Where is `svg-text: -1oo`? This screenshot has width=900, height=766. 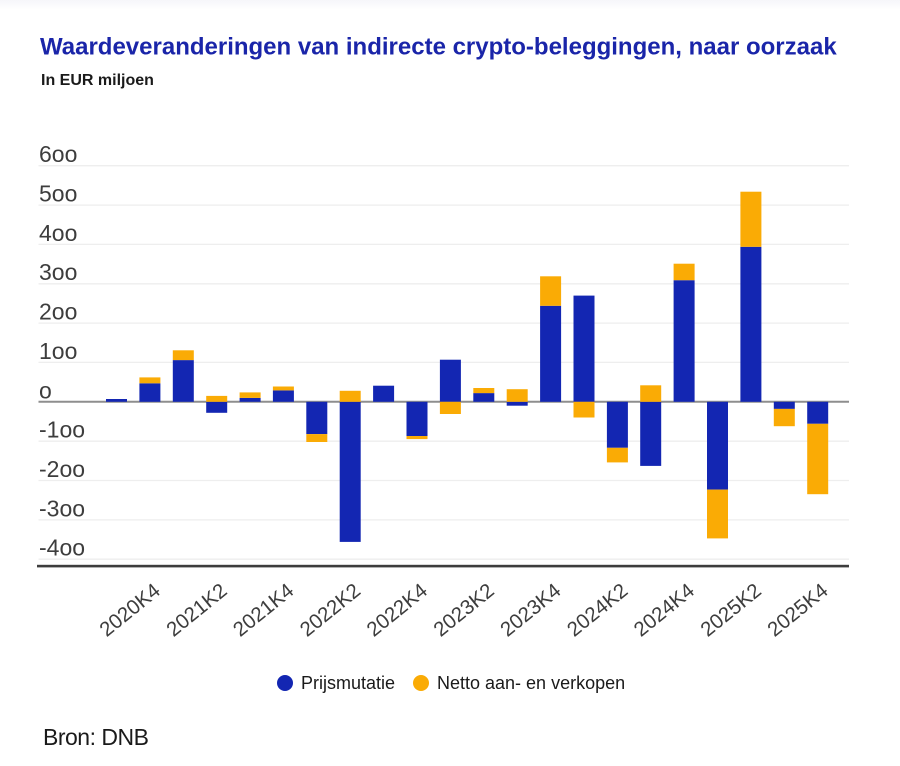 svg-text: -1oo is located at coordinates (62, 430).